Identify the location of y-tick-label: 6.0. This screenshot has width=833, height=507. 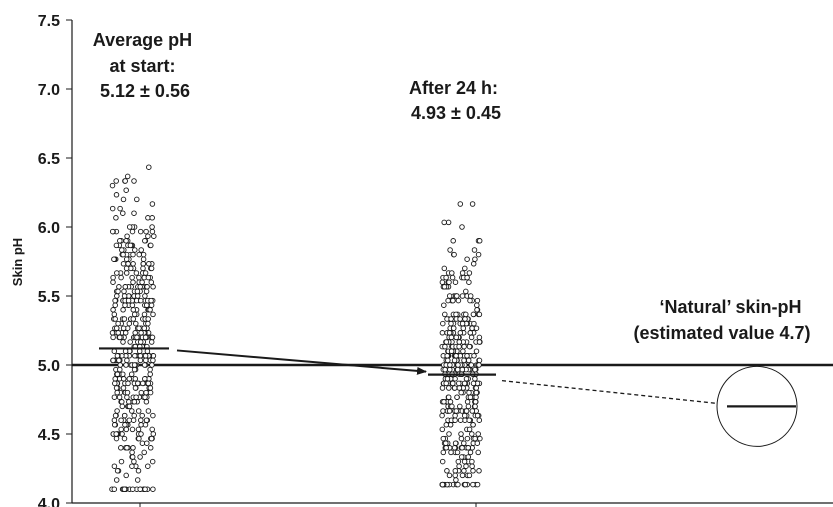
(49, 228).